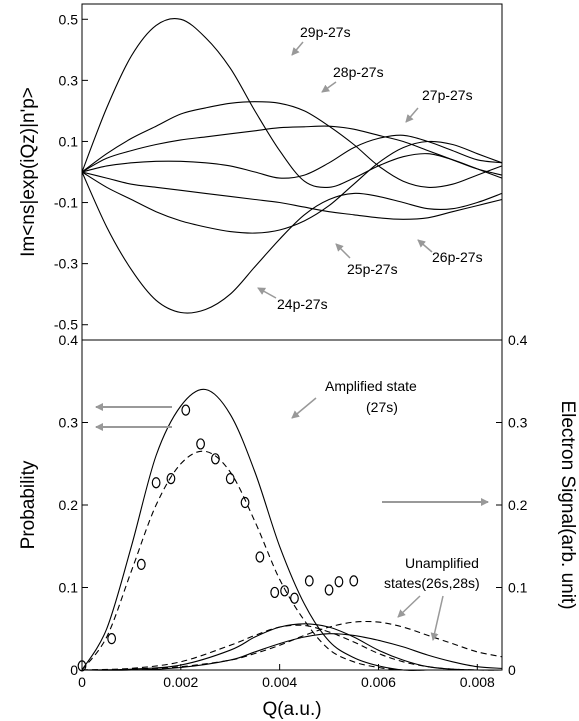 The height and width of the screenshot is (721, 579). What do you see at coordinates (69, 423) in the screenshot?
I see `bottom-y-tick-label: 0.3` at bounding box center [69, 423].